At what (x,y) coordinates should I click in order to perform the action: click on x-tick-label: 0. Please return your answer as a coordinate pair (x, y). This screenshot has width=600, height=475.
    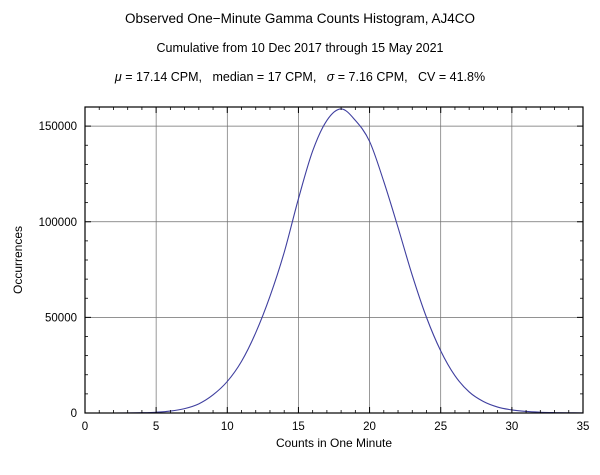
    Looking at the image, I should click on (85, 427).